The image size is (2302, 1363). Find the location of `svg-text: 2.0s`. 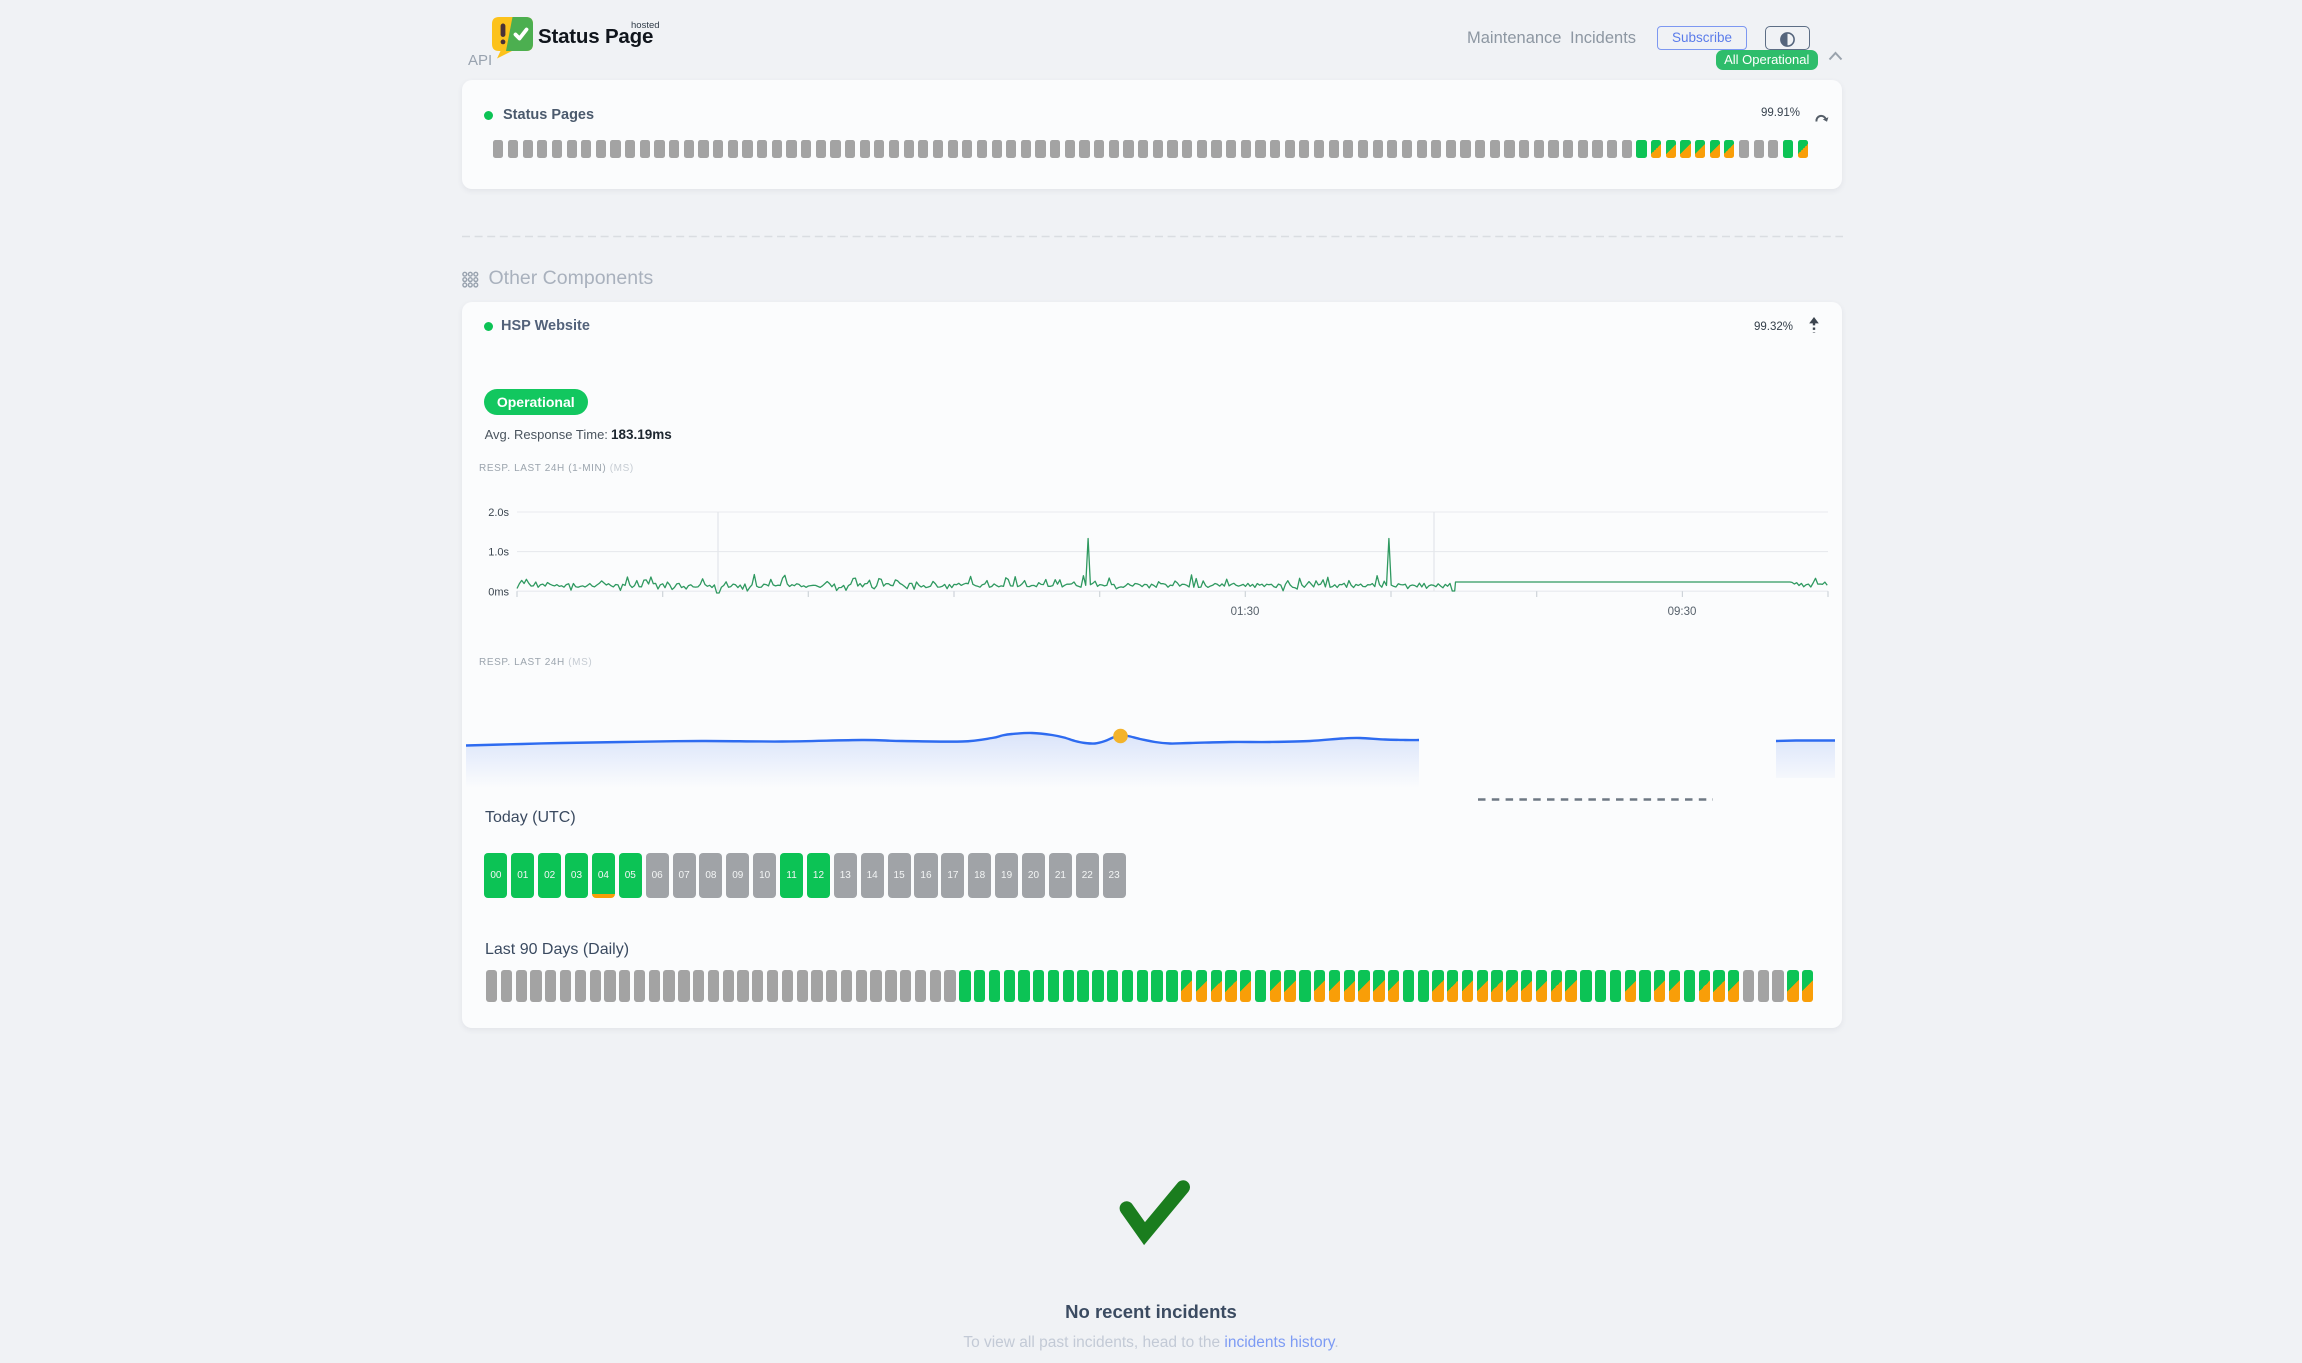

svg-text: 2.0s is located at coordinates (498, 513).